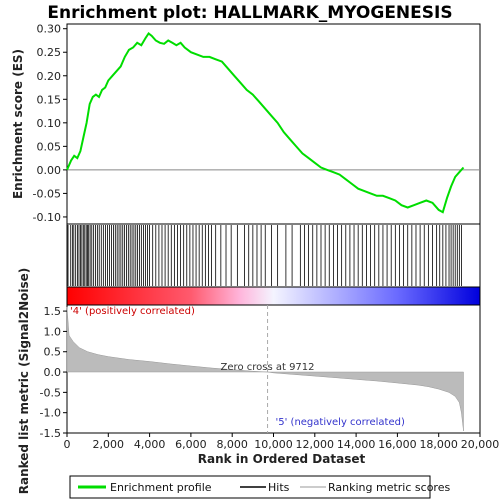 Image resolution: width=500 pixels, height=500 pixels. What do you see at coordinates (67, 444) in the screenshot?
I see `x-tick-label: 0` at bounding box center [67, 444].